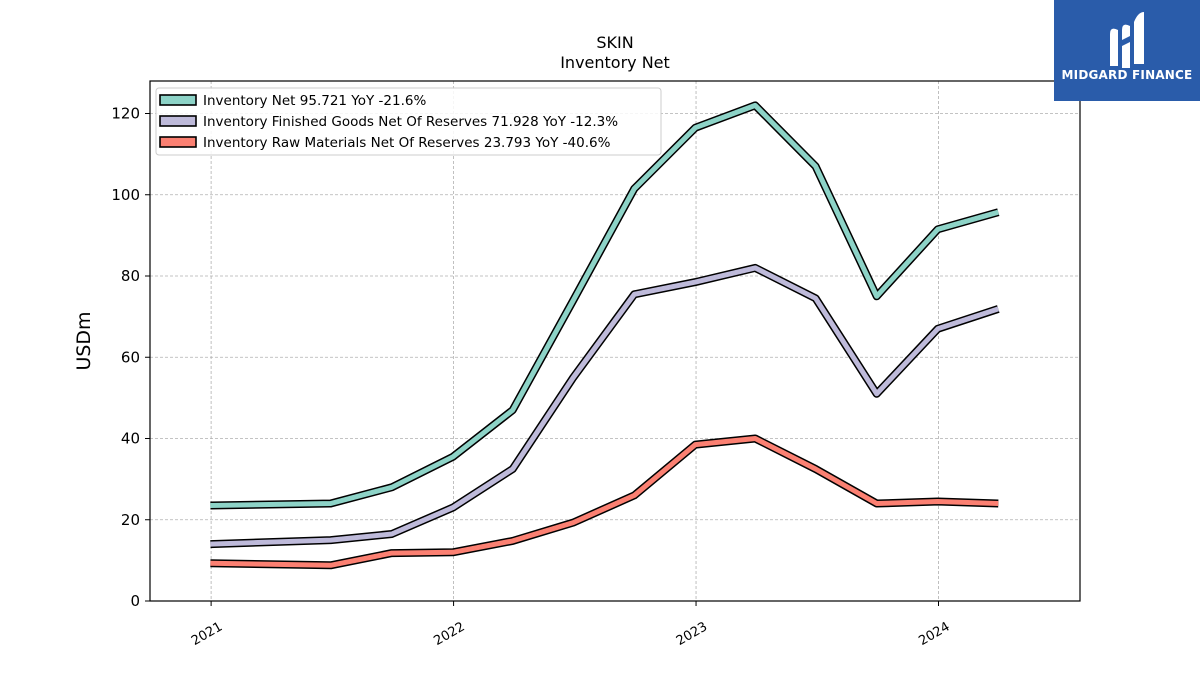 The image size is (1200, 675). What do you see at coordinates (692, 634) in the screenshot?
I see `x-tick-label: 2023` at bounding box center [692, 634].